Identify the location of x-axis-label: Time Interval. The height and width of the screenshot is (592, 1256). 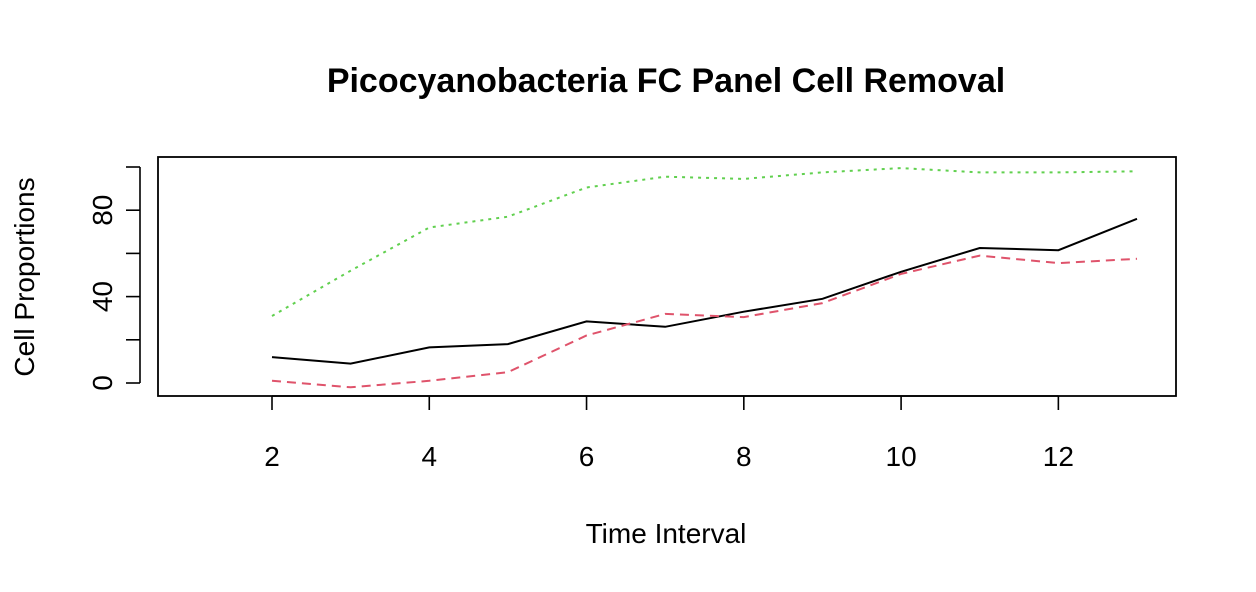
(666, 533).